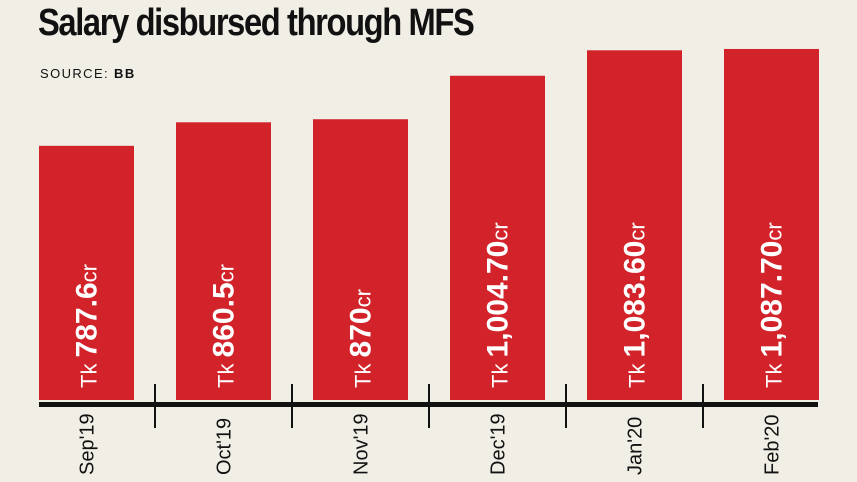 The width and height of the screenshot is (857, 482). What do you see at coordinates (256, 23) in the screenshot?
I see `chart-title: Salary disbursed through MFS` at bounding box center [256, 23].